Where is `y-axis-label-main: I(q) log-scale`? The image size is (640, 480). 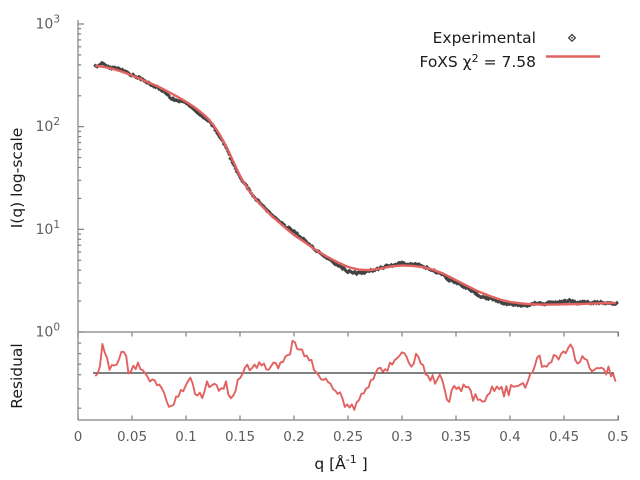 y-axis-label-main: I(q) log-scale is located at coordinates (17, 178).